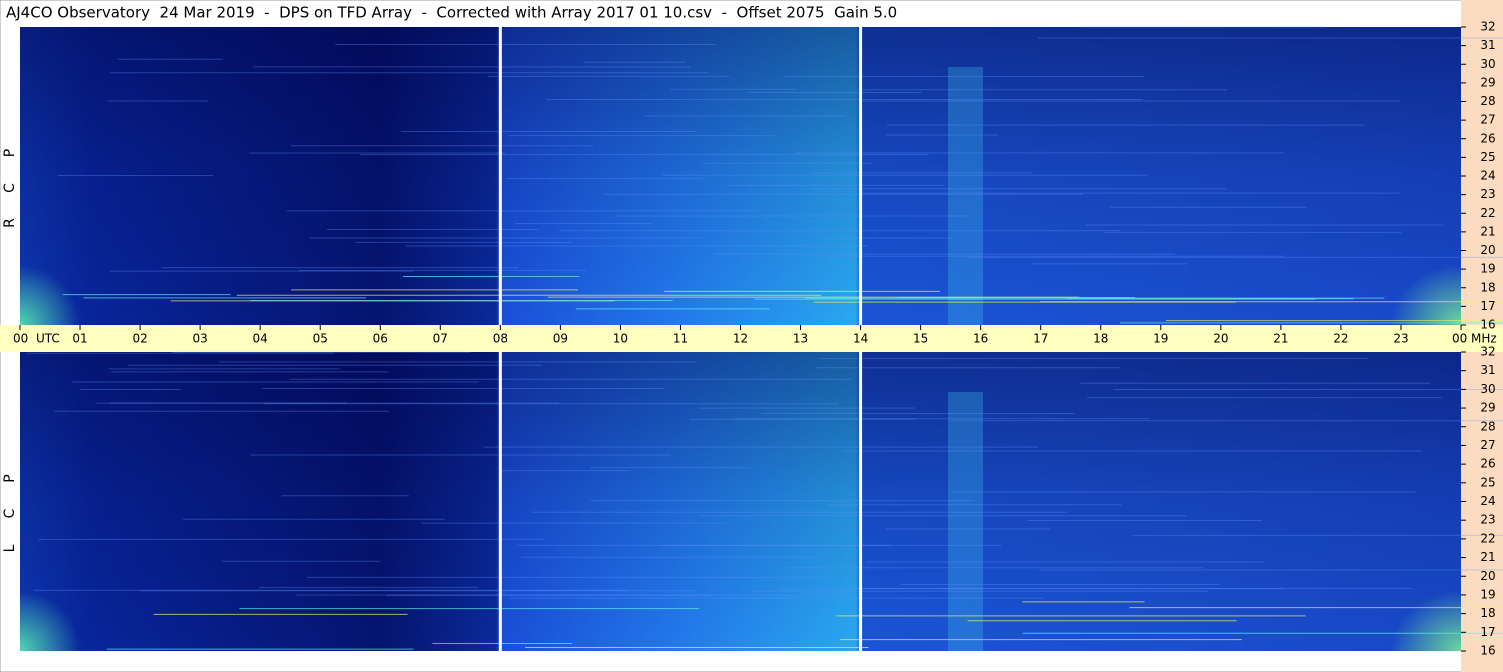 The width and height of the screenshot is (1503, 672). What do you see at coordinates (920, 339) in the screenshot?
I see `time-tick-label: 15` at bounding box center [920, 339].